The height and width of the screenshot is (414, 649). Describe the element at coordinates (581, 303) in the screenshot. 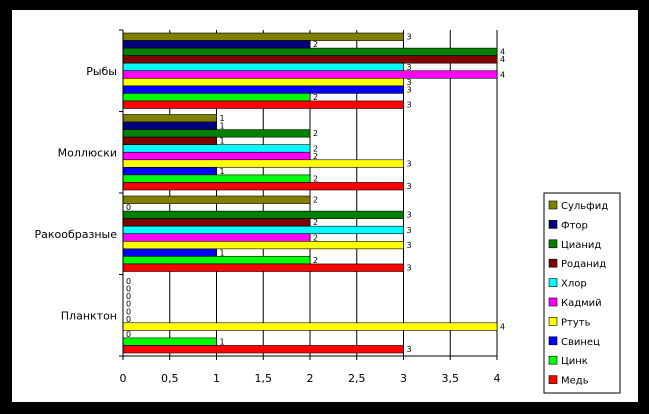

I see `legend-label: Кадмий` at that location.